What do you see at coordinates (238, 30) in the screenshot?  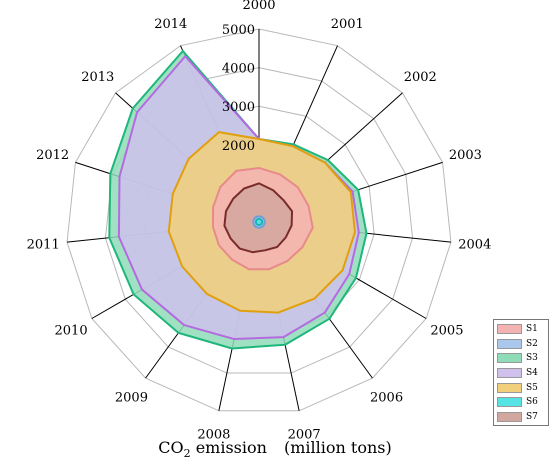 I see `radial-tick-5000: 5000` at bounding box center [238, 30].